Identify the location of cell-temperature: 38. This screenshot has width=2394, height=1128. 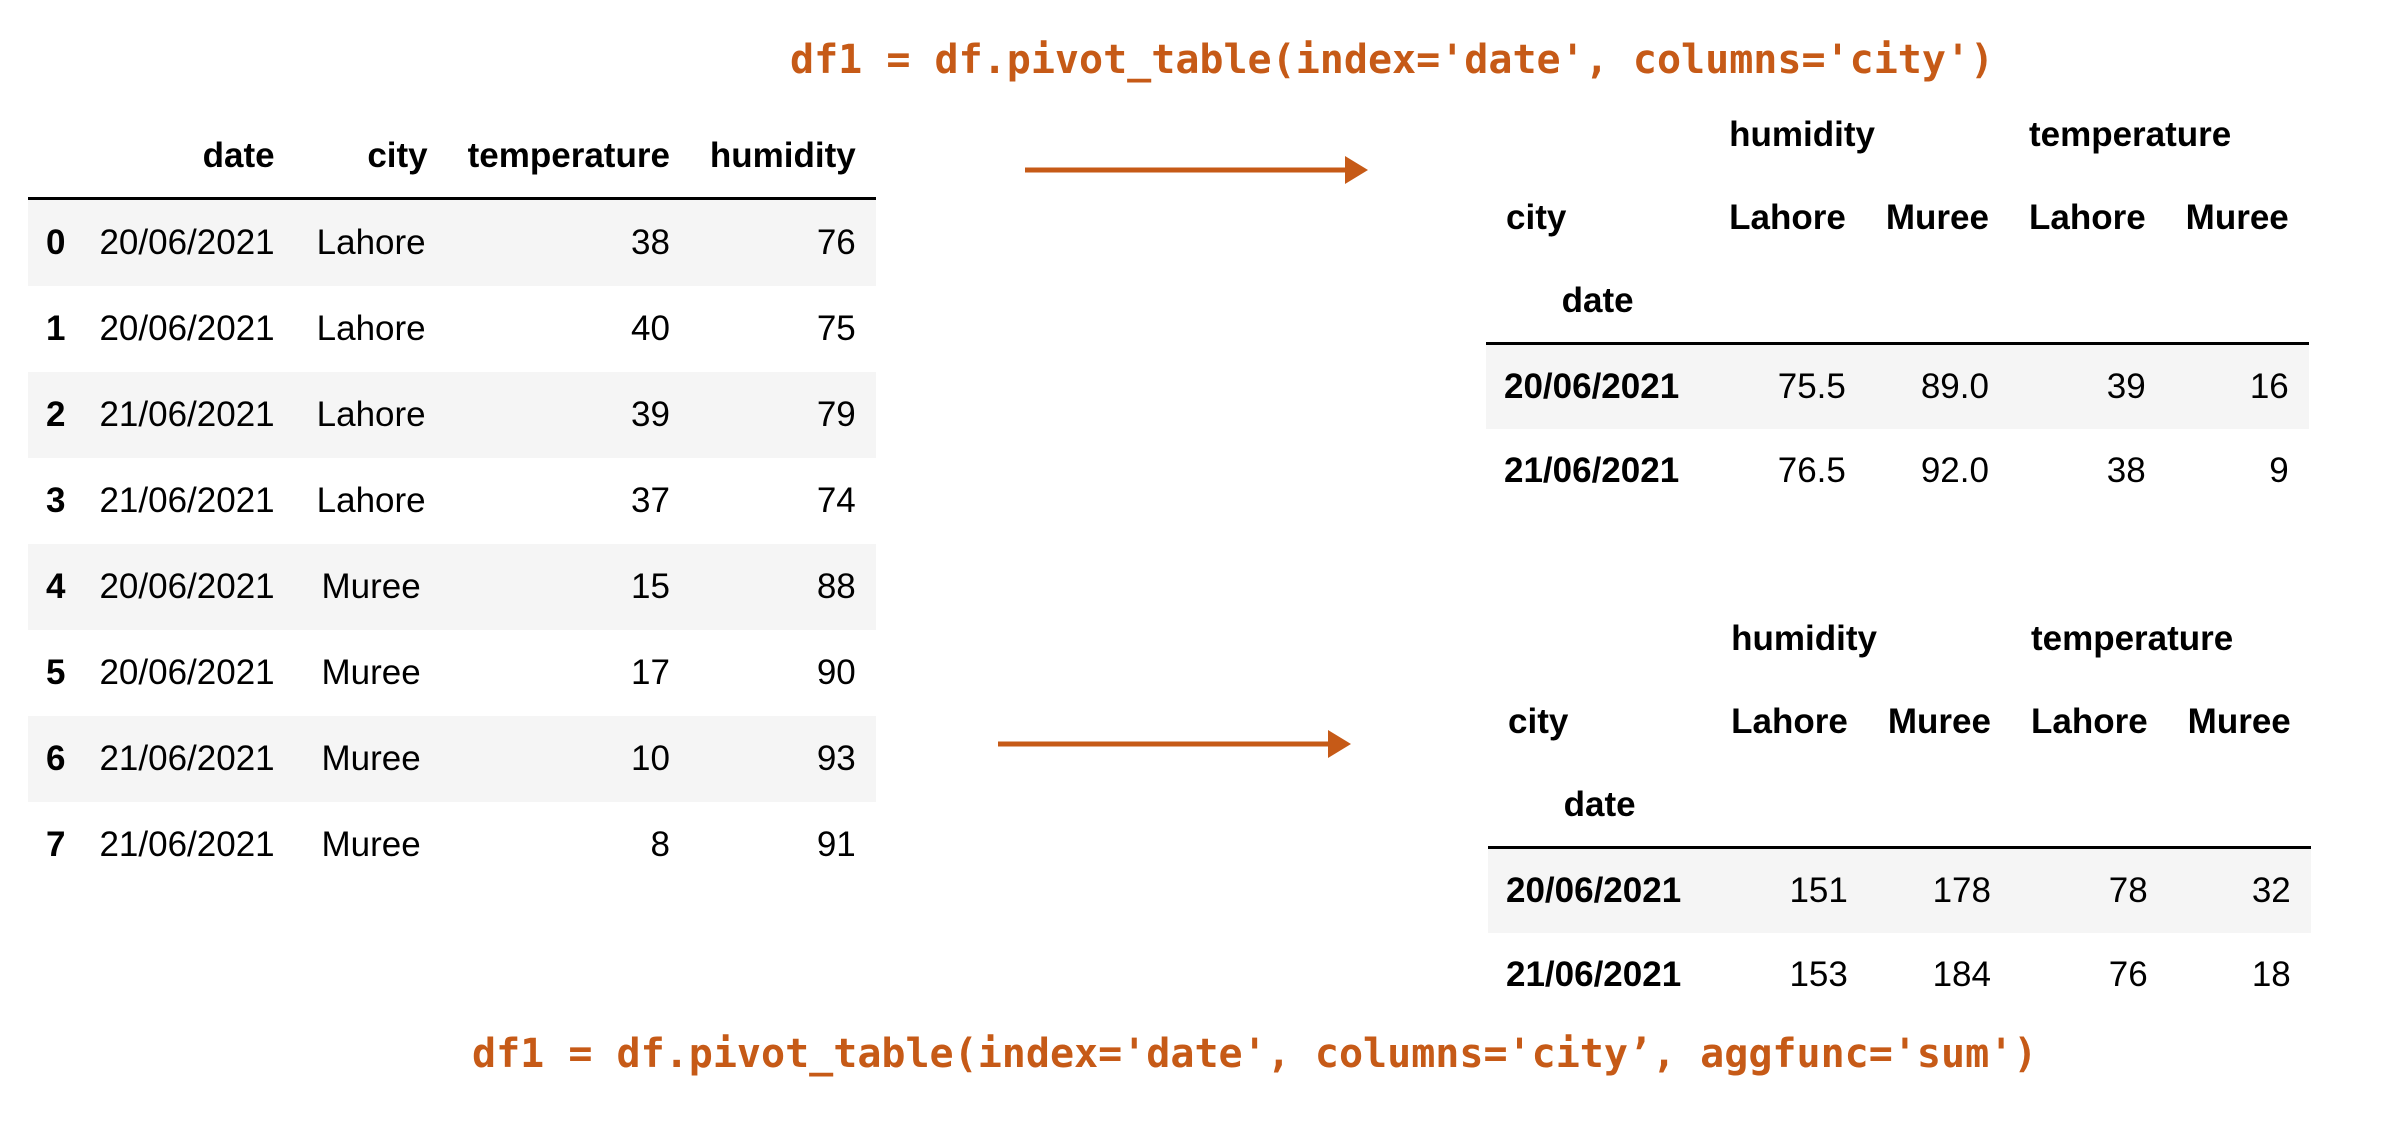
(650, 242).